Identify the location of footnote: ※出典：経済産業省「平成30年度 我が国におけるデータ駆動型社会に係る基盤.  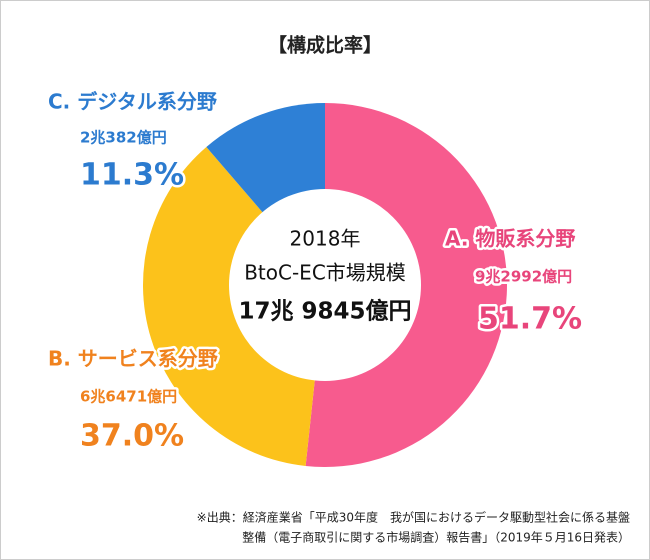
(413, 517).